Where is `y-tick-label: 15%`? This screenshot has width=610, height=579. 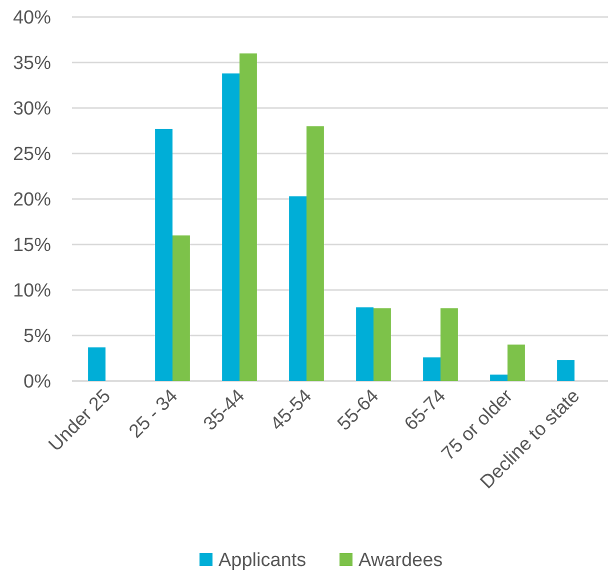
y-tick-label: 15% is located at coordinates (32, 245).